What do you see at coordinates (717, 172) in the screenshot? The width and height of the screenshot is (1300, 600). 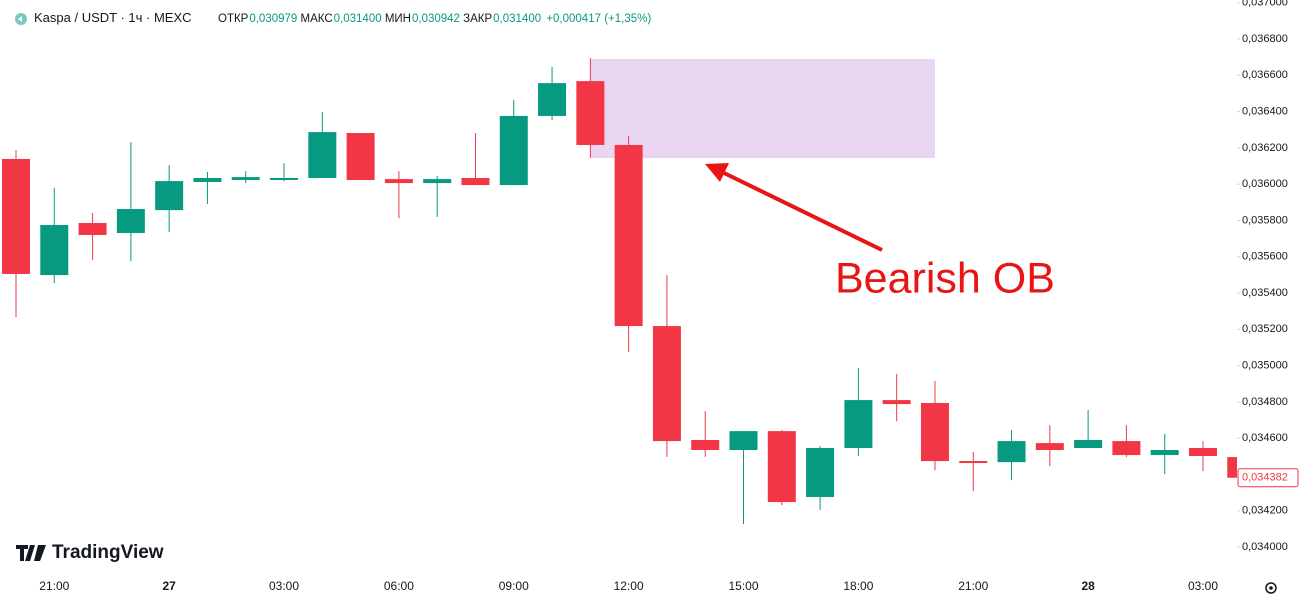 I see `annotation-arrowhead` at bounding box center [717, 172].